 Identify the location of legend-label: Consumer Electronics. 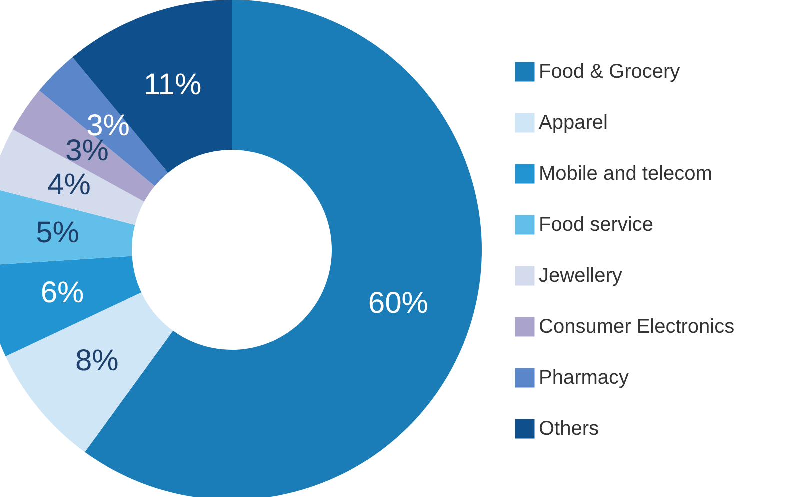
(637, 327).